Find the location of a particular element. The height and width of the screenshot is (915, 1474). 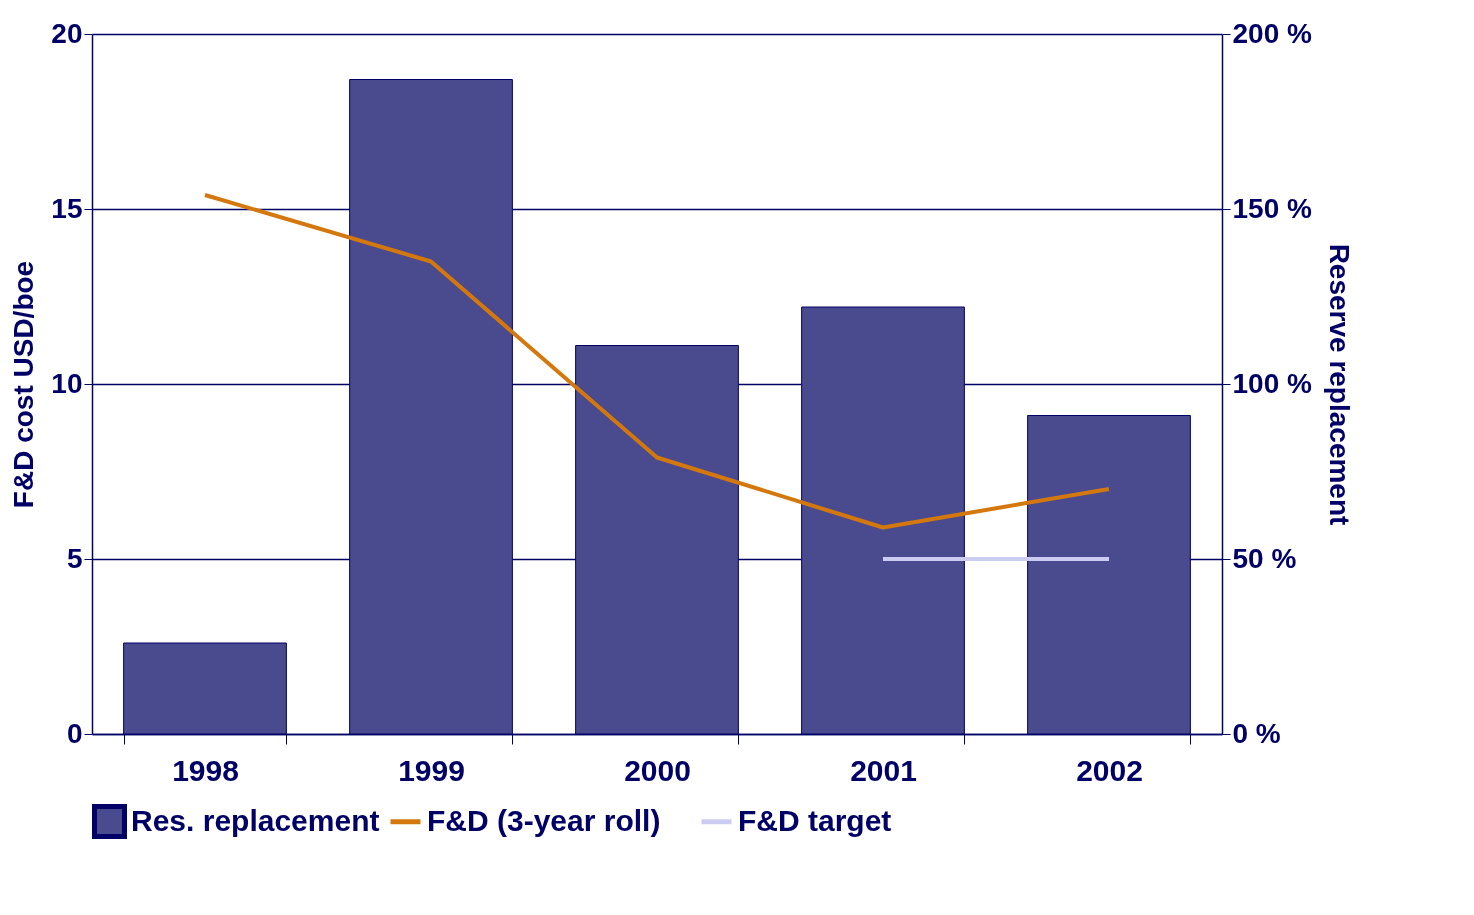

x-tick-label: 1998 is located at coordinates (205, 770).